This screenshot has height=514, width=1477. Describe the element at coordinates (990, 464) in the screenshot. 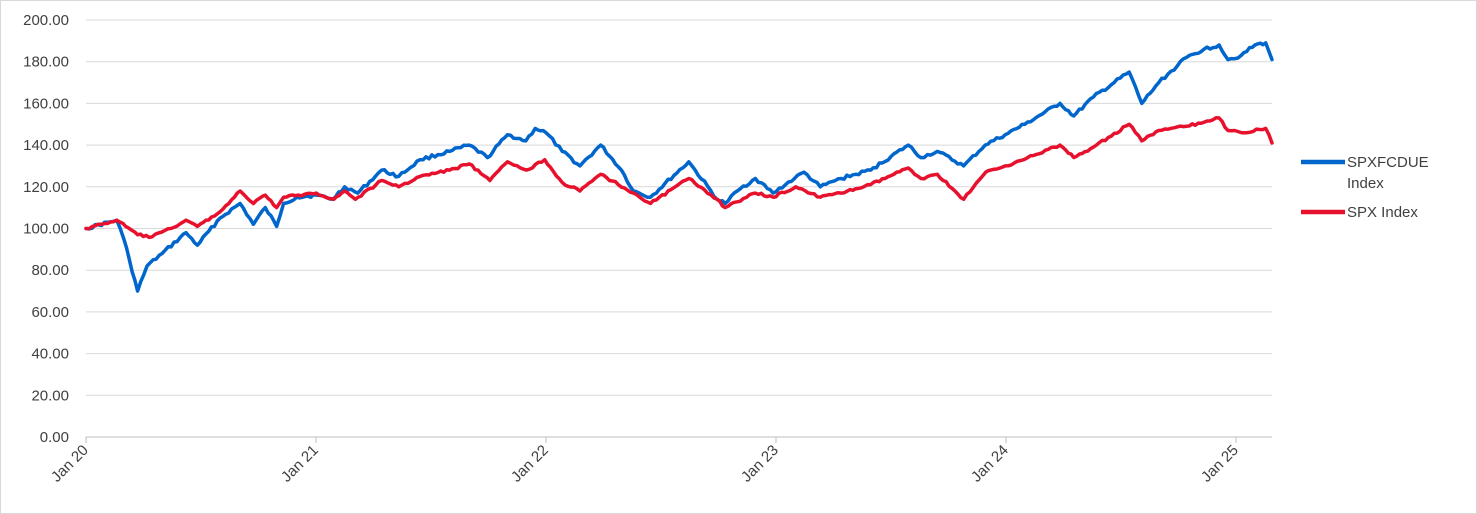

I see `x-tick-label: Jan 24` at that location.